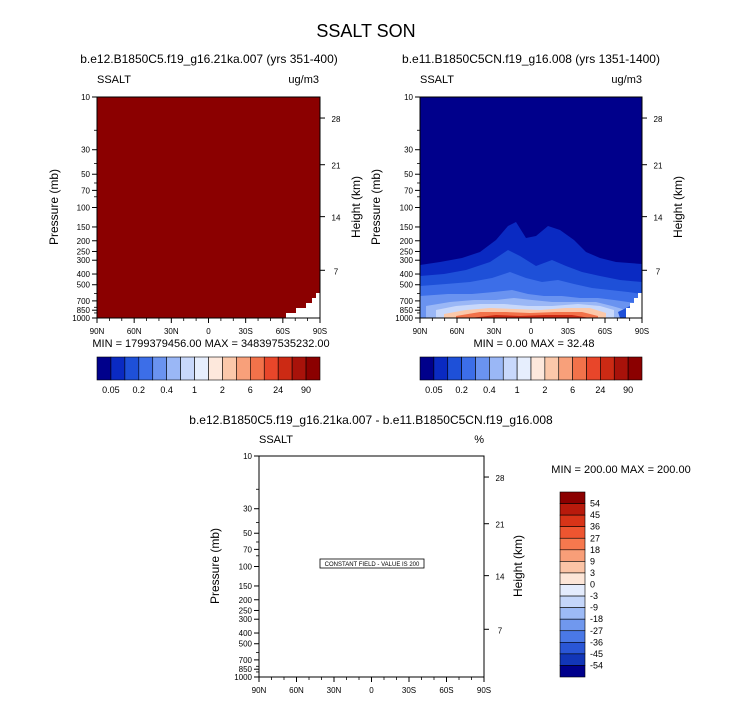 The height and width of the screenshot is (701, 733). What do you see at coordinates (114, 80) in the screenshot?
I see `panel-left-variable: SSALT` at bounding box center [114, 80].